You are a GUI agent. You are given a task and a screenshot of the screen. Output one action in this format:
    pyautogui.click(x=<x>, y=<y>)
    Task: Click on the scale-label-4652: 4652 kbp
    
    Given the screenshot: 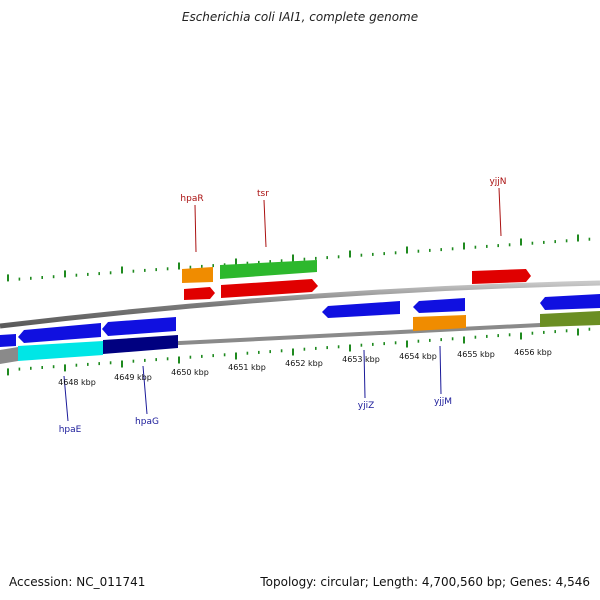 What is the action you would take?
    pyautogui.click(x=304, y=363)
    